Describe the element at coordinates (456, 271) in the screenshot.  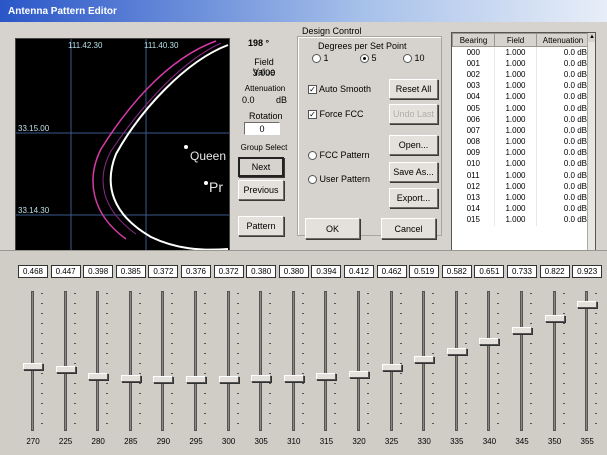
I see `slider-value-box: 0.582` at that location.